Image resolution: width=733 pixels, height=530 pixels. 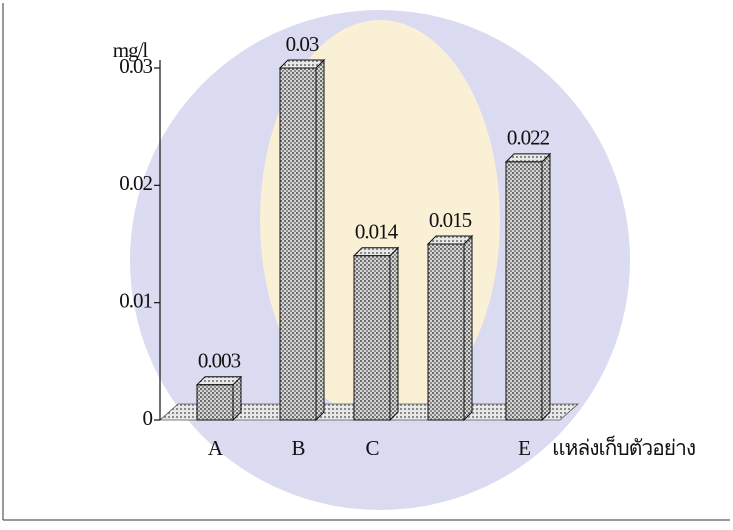 What do you see at coordinates (623, 447) in the screenshot?
I see `x-axis-label: แหล่งเก็บตัวอย่าง` at bounding box center [623, 447].